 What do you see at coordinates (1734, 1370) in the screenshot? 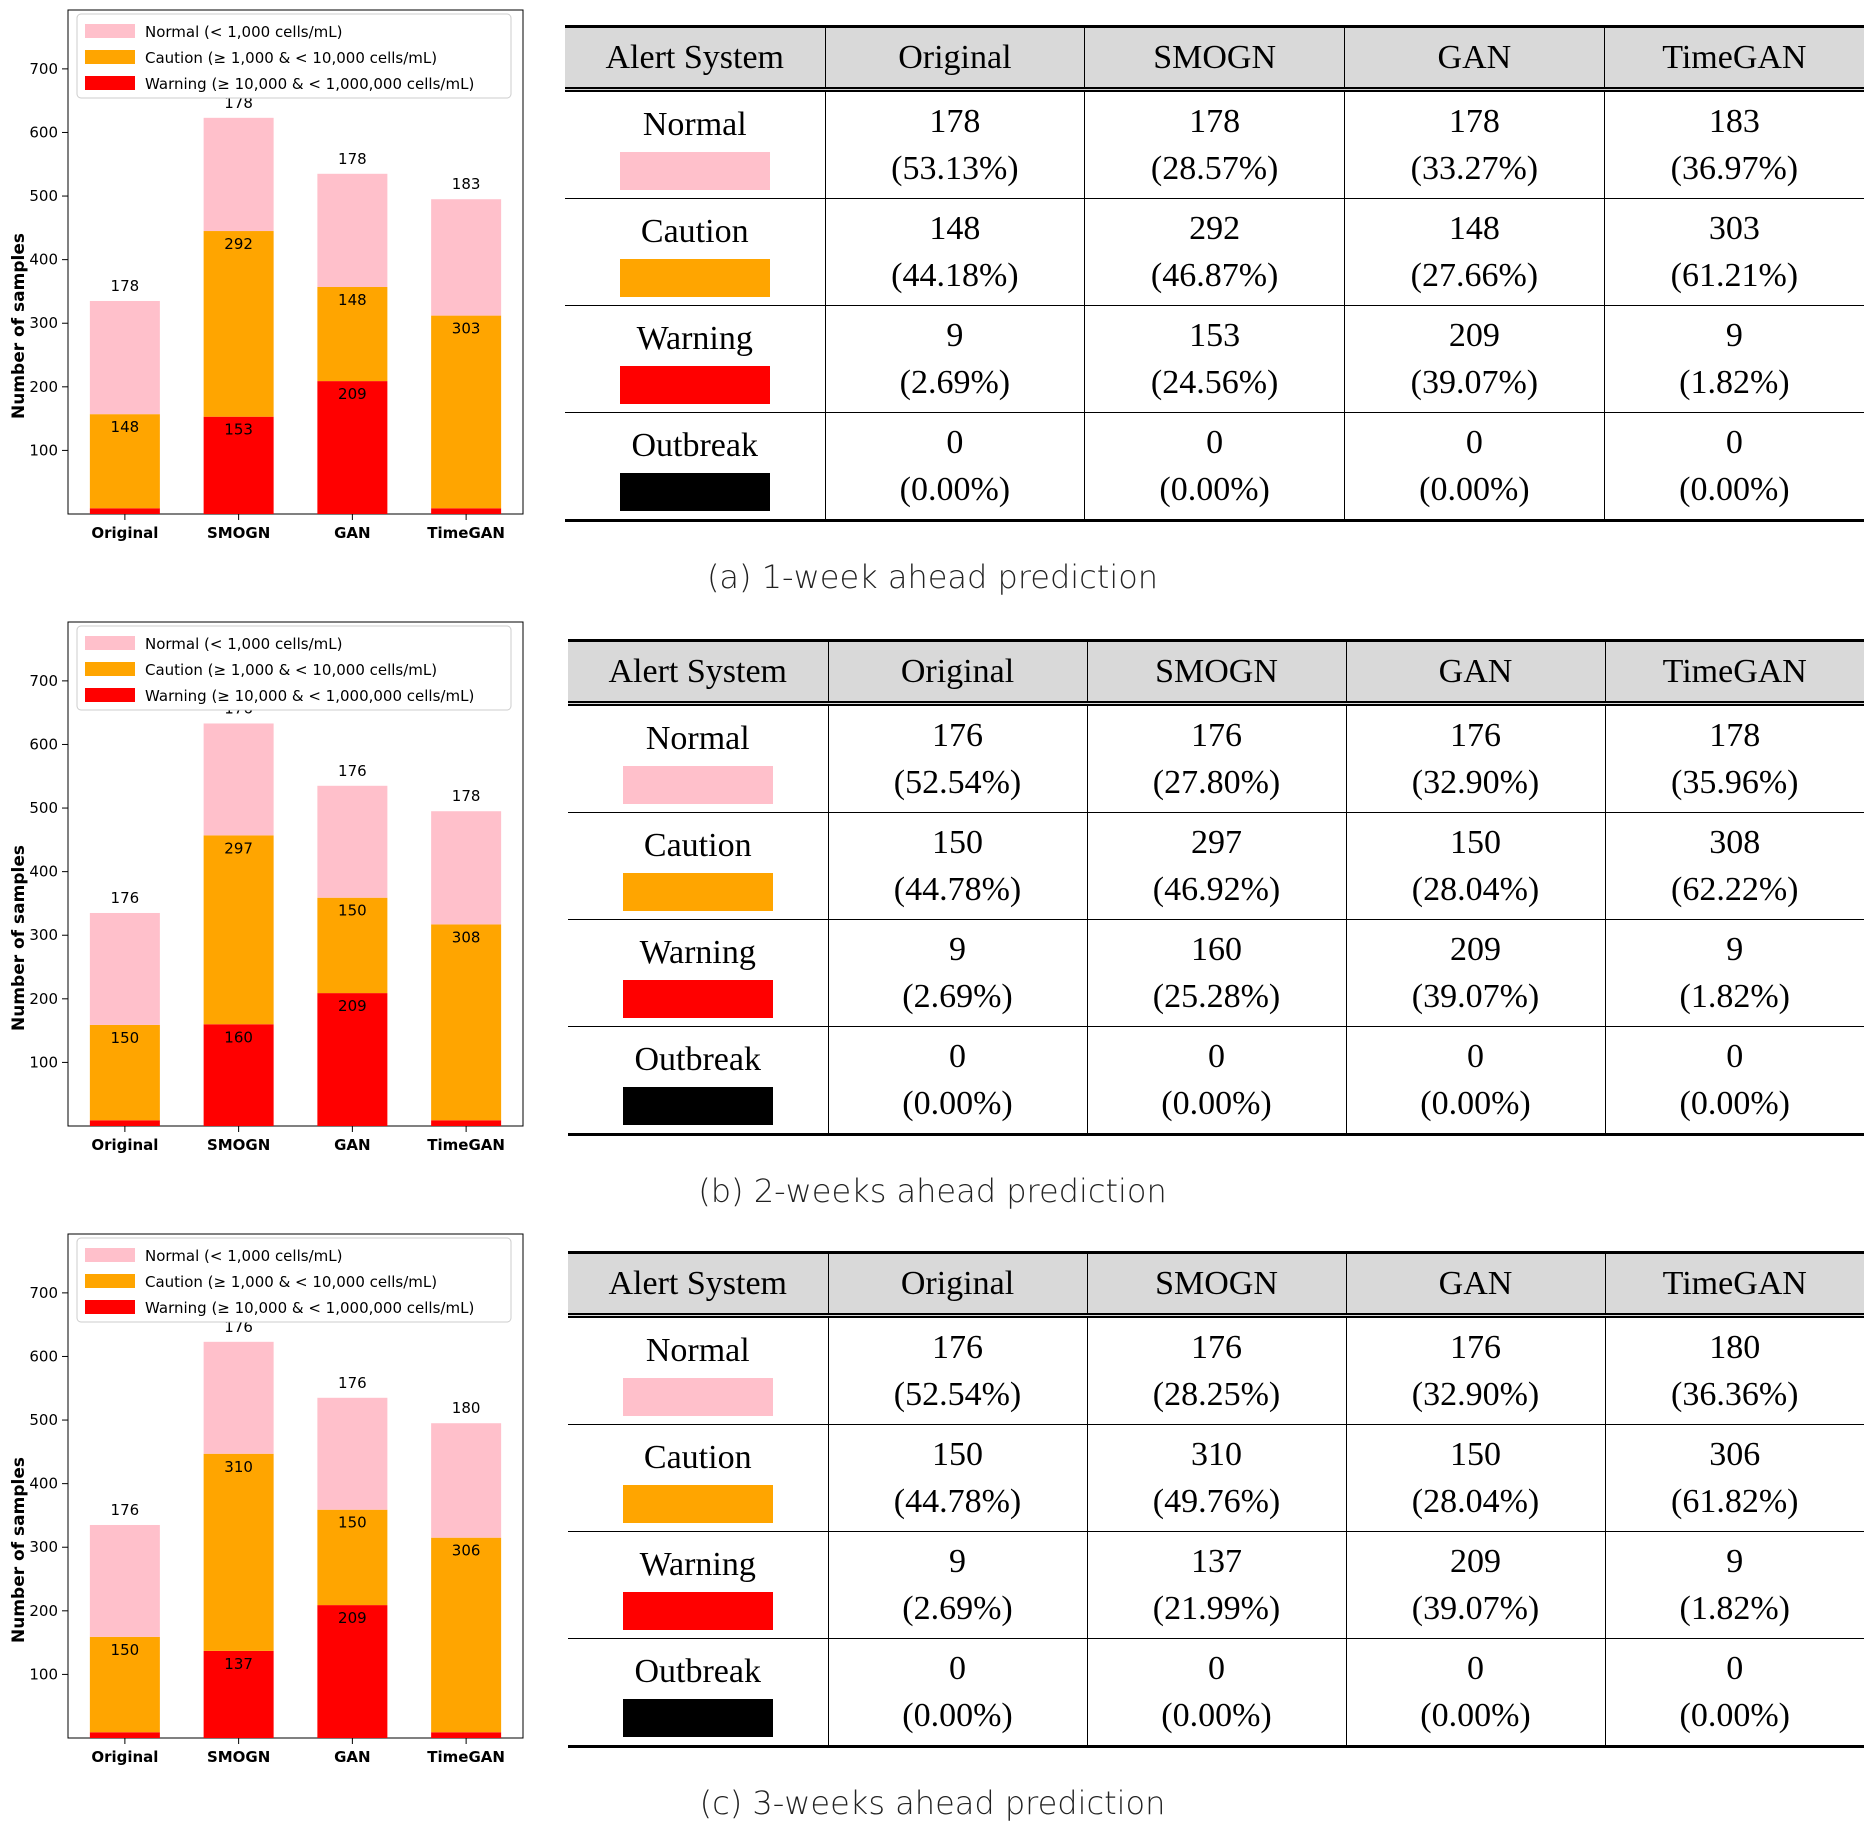
I see `table-cell: 180 (36.36%)` at bounding box center [1734, 1370].